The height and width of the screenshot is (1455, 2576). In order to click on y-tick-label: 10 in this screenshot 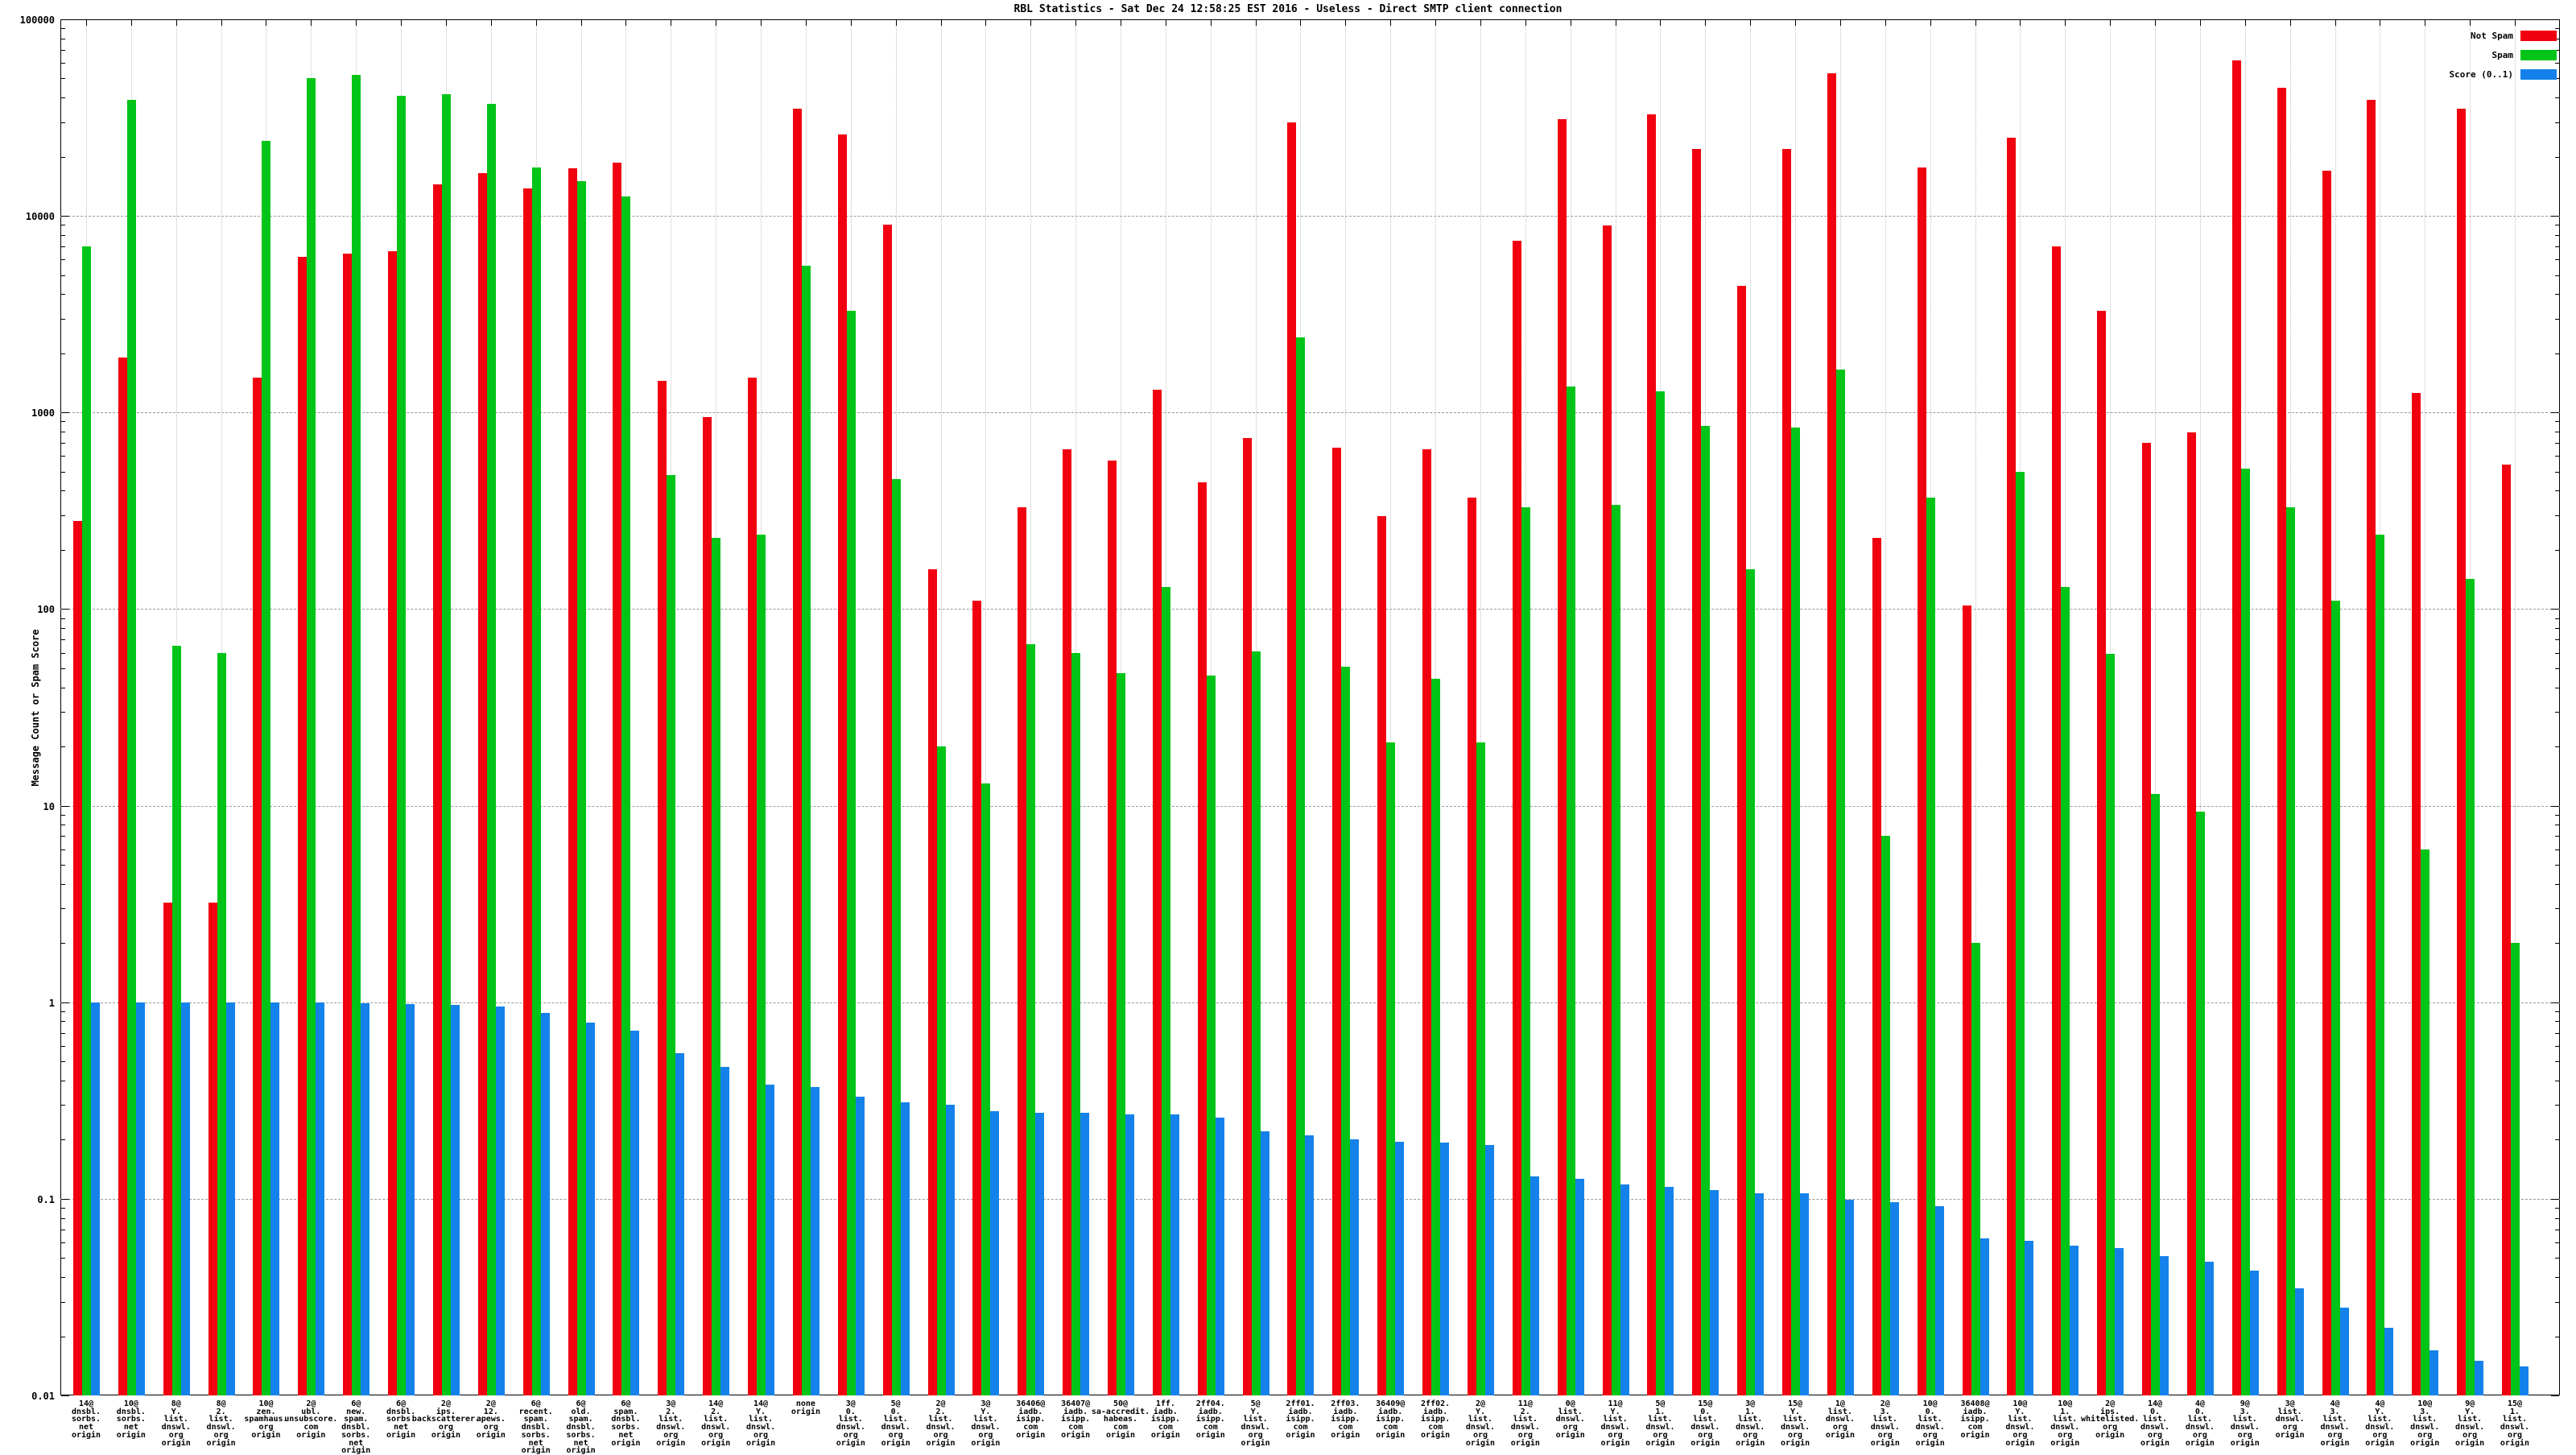, I will do `click(49, 806)`.